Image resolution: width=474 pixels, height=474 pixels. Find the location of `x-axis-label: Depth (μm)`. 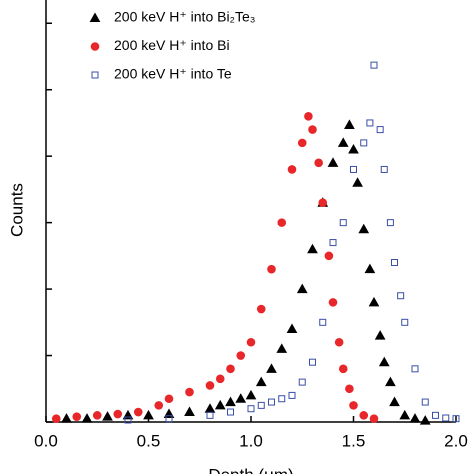

x-axis-label: Depth (μm) is located at coordinates (250, 469).